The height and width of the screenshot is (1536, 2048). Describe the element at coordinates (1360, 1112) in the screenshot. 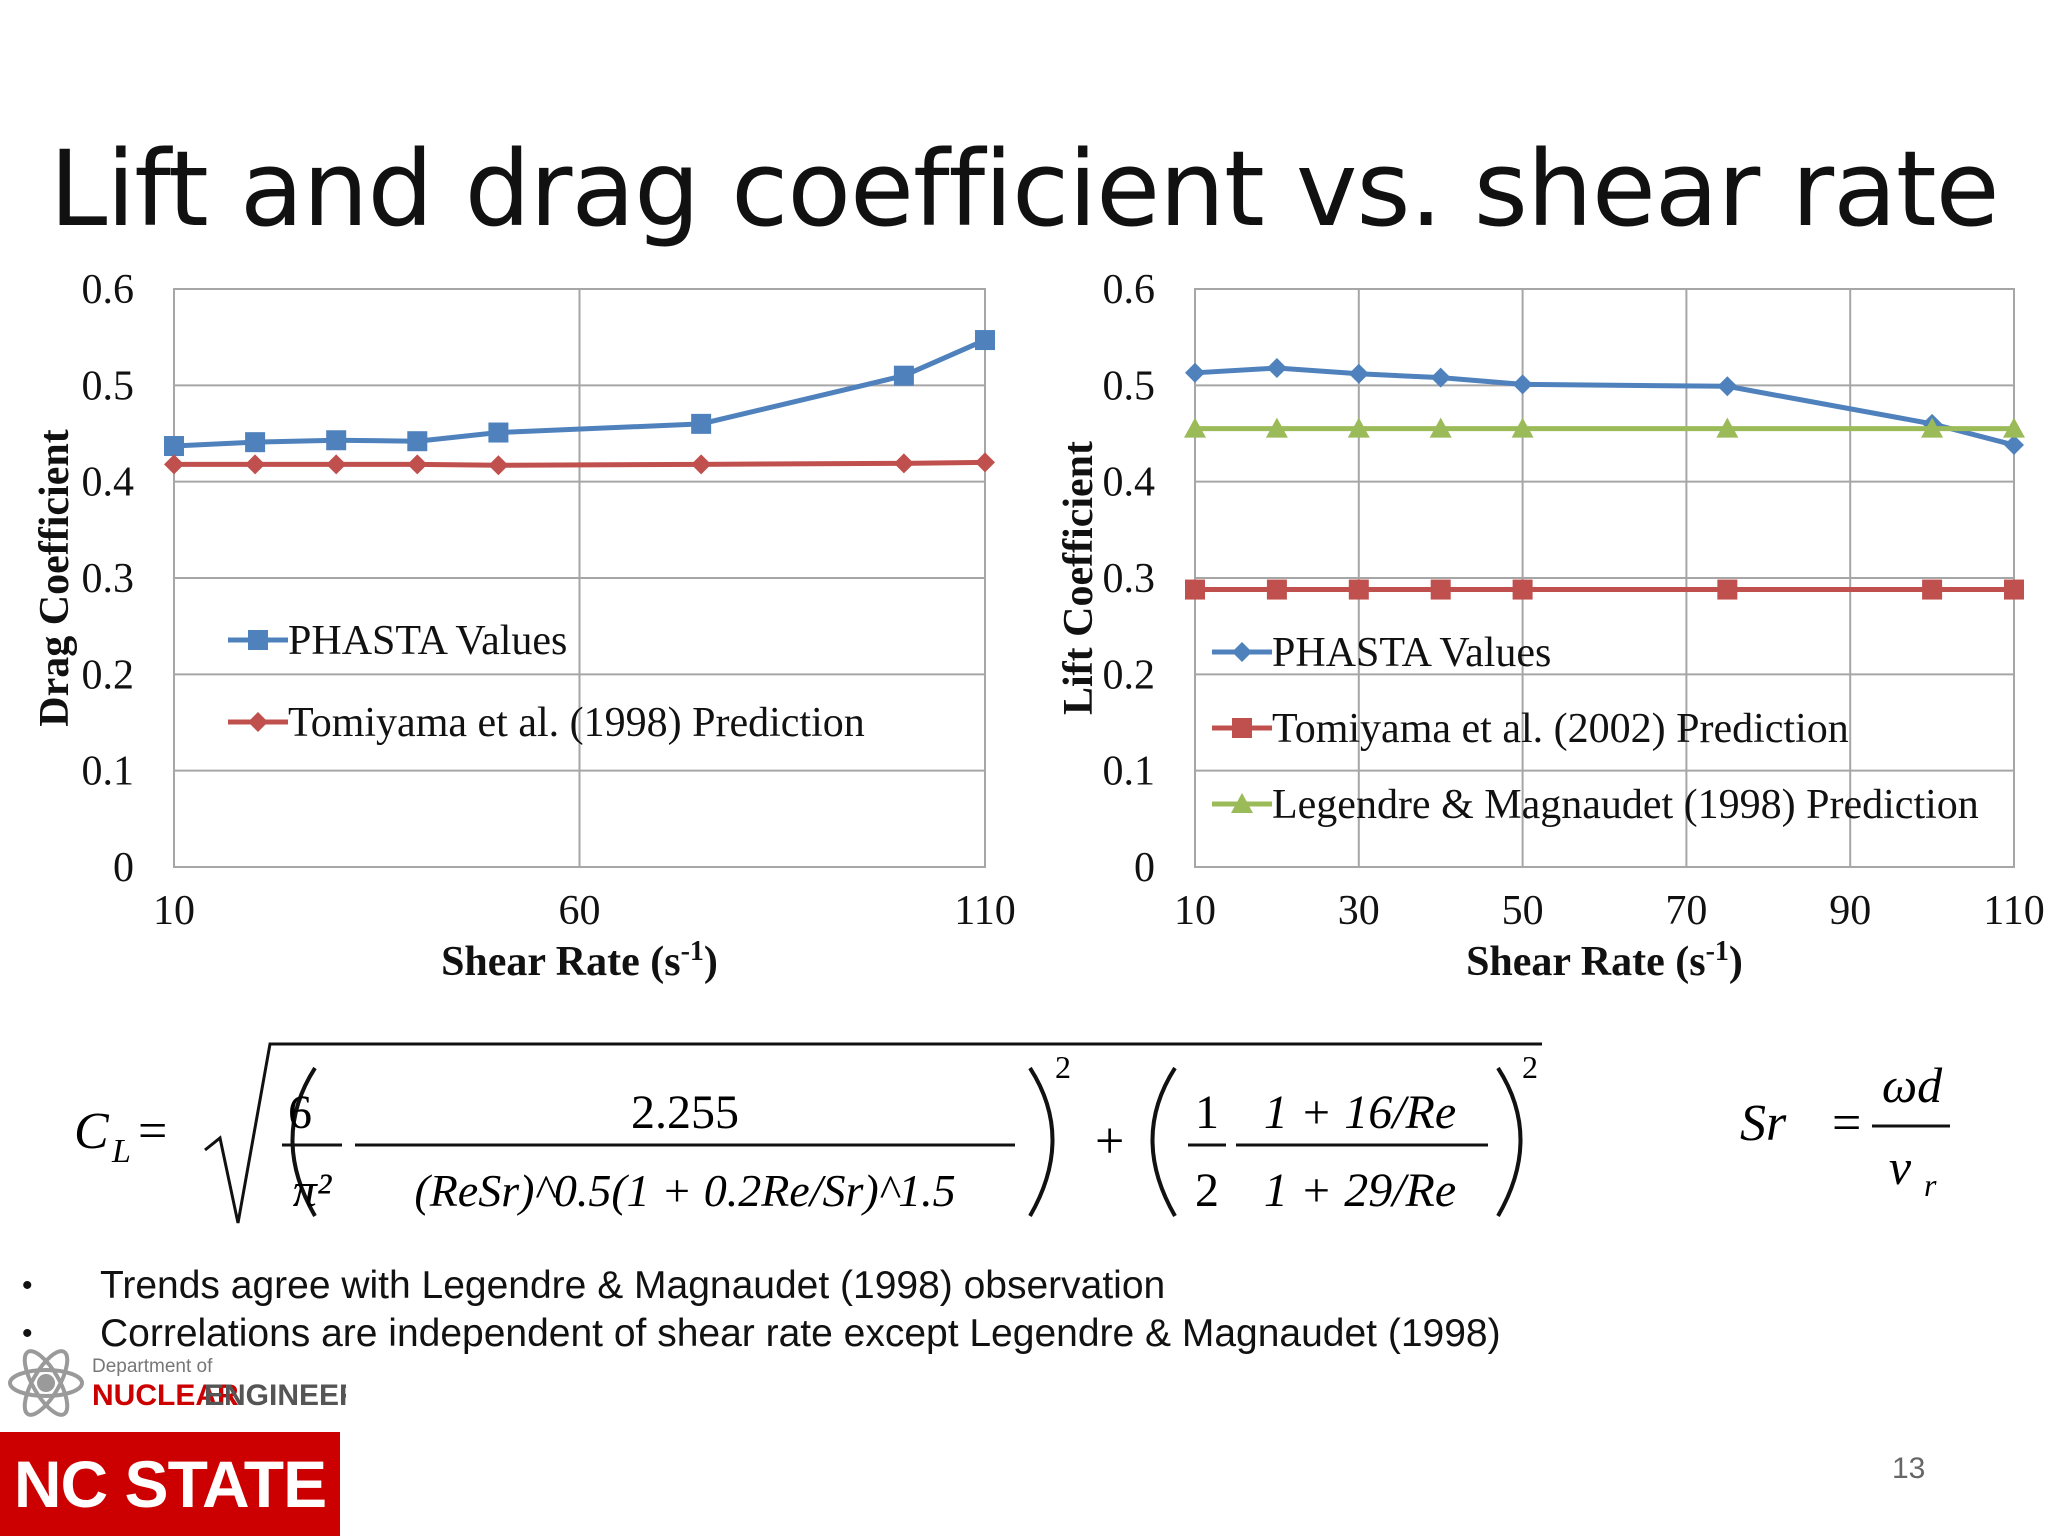

I see `term2-num-right: 1 + 16/Re` at that location.